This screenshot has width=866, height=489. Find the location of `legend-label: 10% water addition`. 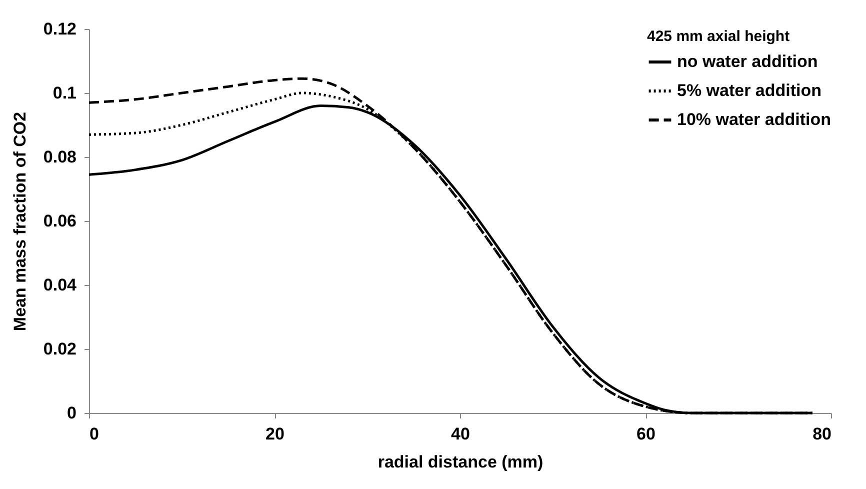

legend-label: 10% water addition is located at coordinates (754, 119).